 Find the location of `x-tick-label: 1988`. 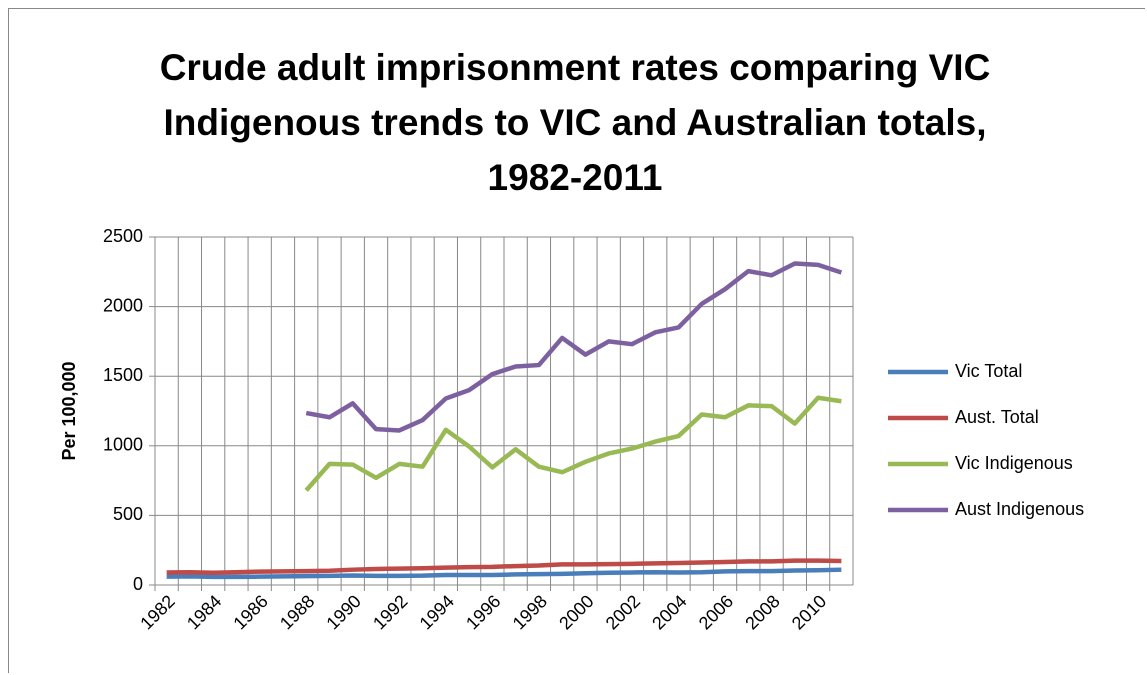

x-tick-label: 1988 is located at coordinates (297, 612).